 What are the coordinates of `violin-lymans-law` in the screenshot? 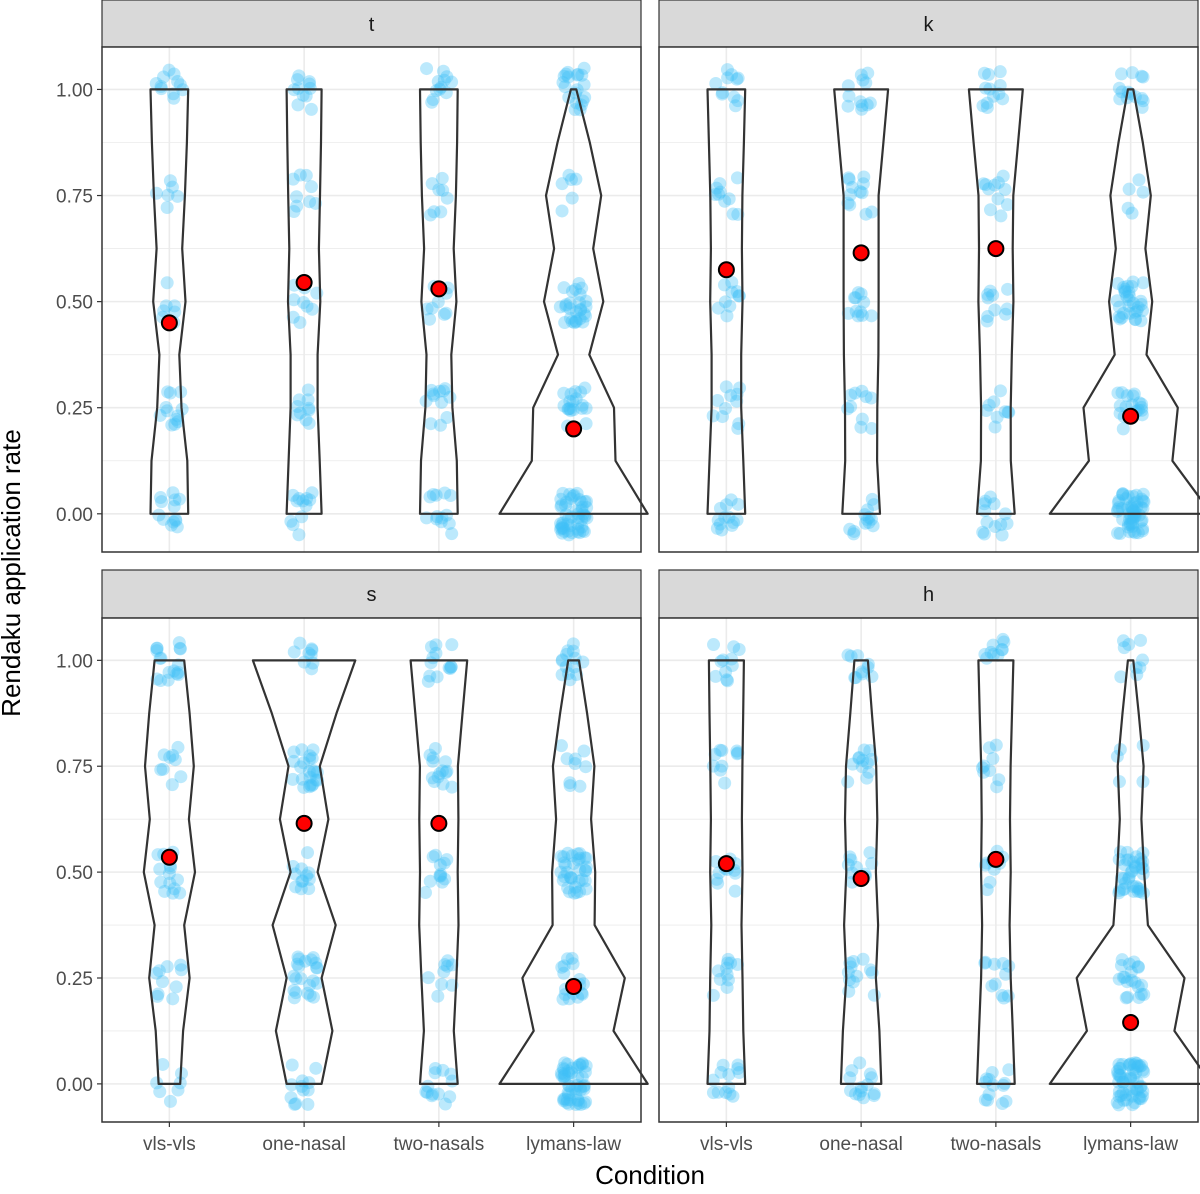 It's located at (573, 301).